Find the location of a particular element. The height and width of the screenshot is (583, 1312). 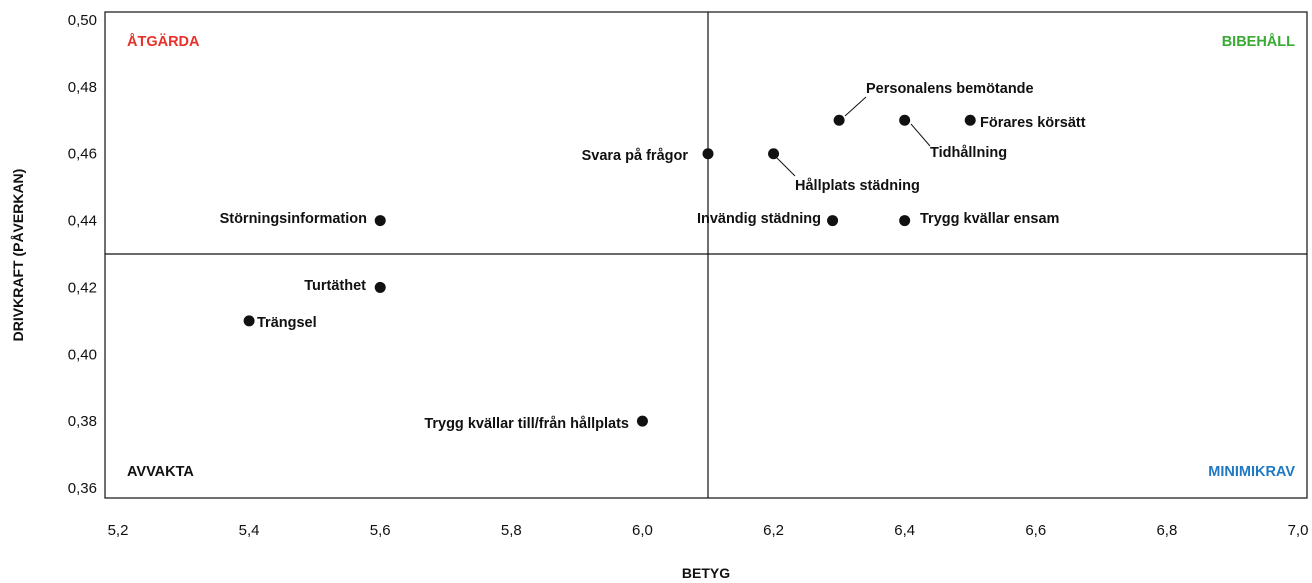

point-label: Invändig städning is located at coordinates (759, 219).